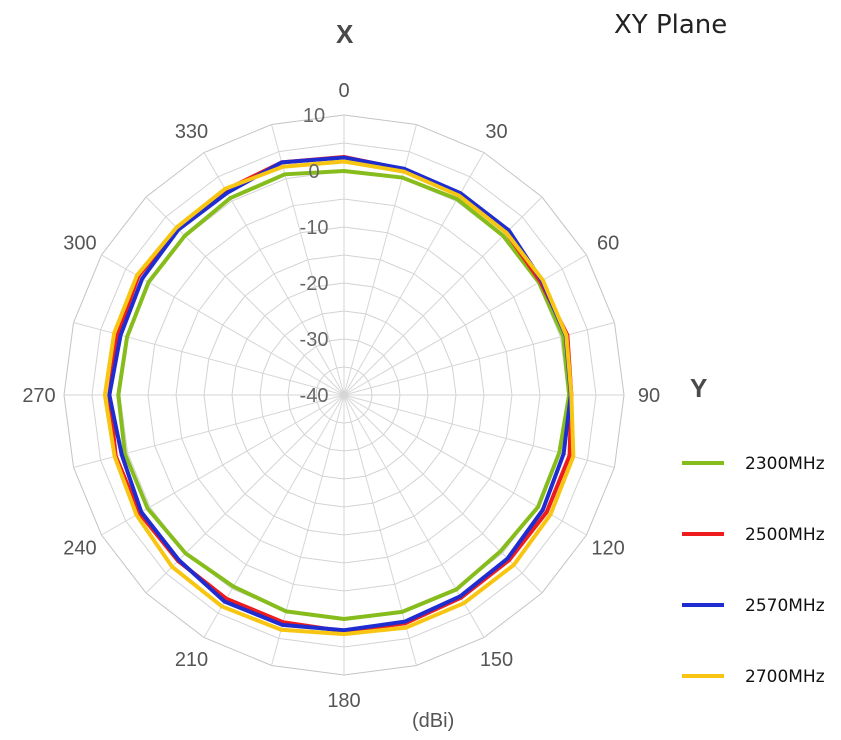 This screenshot has width=841, height=740. What do you see at coordinates (785, 606) in the screenshot?
I see `legend-label: 2570MHz` at bounding box center [785, 606].